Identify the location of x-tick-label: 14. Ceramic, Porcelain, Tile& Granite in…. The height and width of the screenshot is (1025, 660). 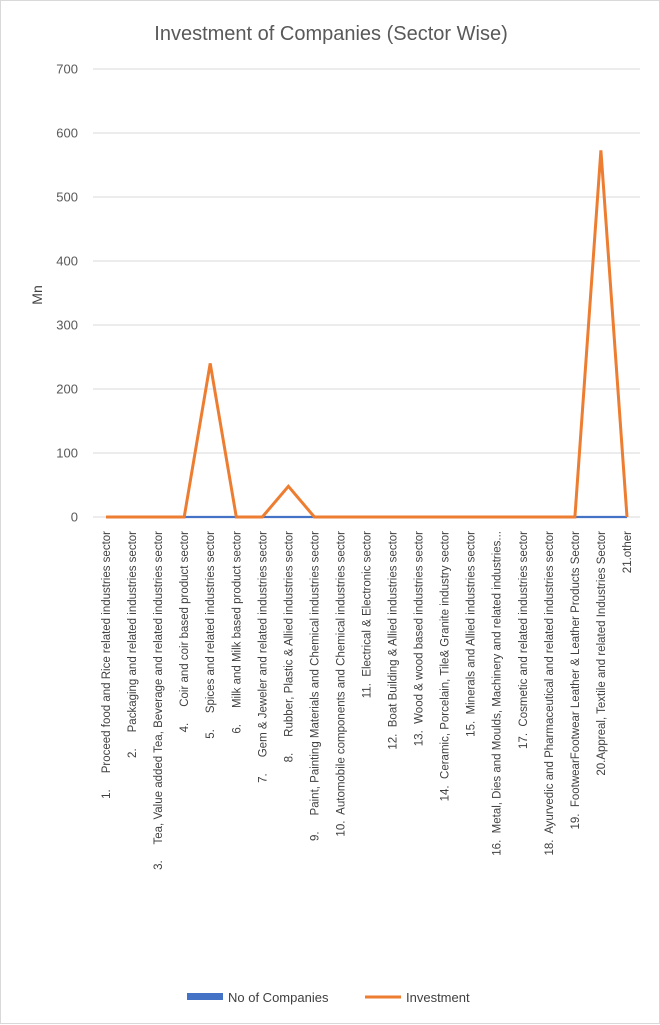
(446, 666).